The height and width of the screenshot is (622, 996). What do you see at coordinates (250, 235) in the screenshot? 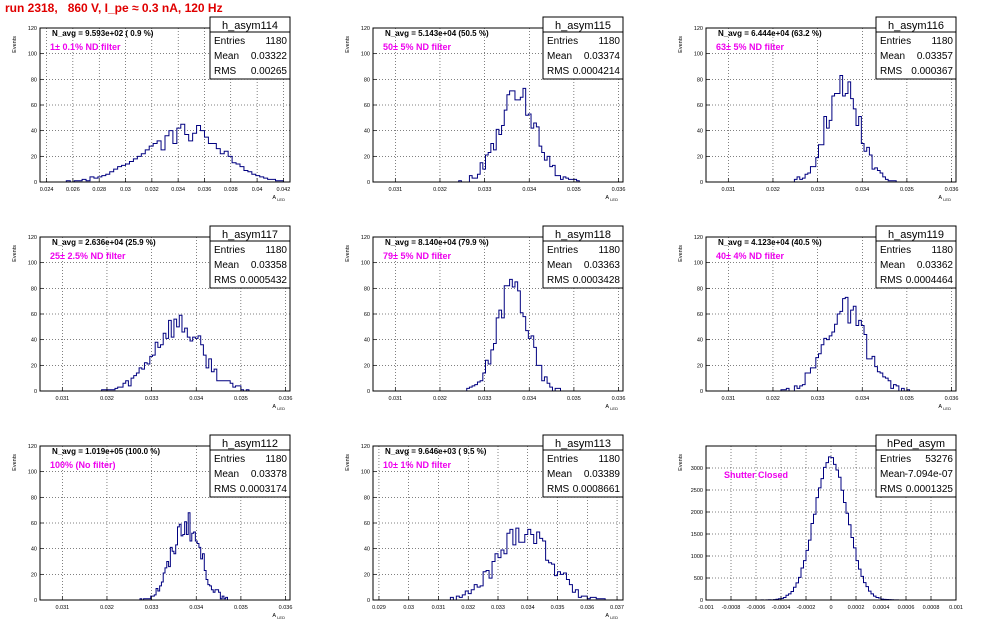
I see `histogram-name: h_asym117` at bounding box center [250, 235].